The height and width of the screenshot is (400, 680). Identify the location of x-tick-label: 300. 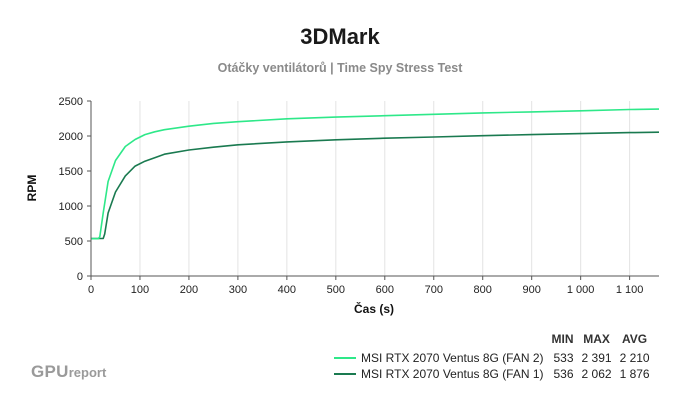
(238, 290).